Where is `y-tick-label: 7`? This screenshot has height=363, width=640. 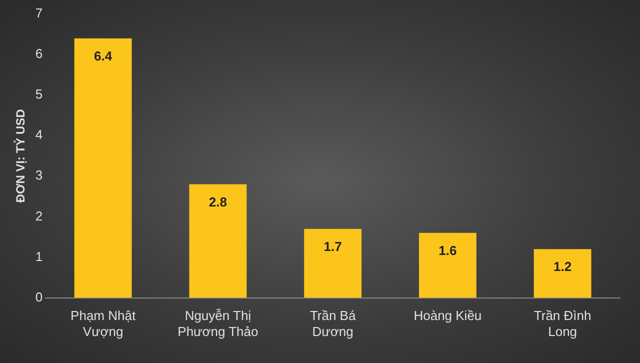
y-tick-label: 7 is located at coordinates (39, 13).